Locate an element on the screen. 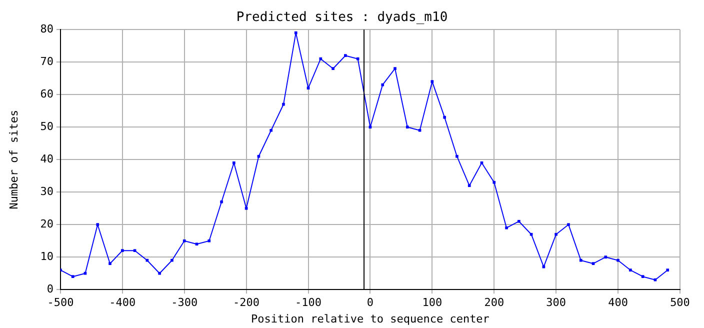 This screenshot has height=328, width=704. x-tick-label: 500 is located at coordinates (680, 303).